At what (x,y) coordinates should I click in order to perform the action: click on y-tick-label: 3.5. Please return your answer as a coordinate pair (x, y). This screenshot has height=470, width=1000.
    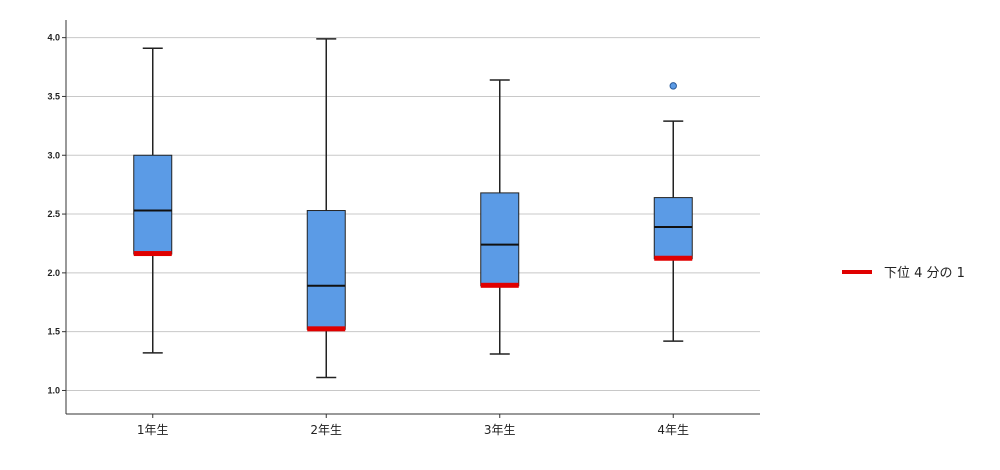
    Looking at the image, I should click on (53, 96).